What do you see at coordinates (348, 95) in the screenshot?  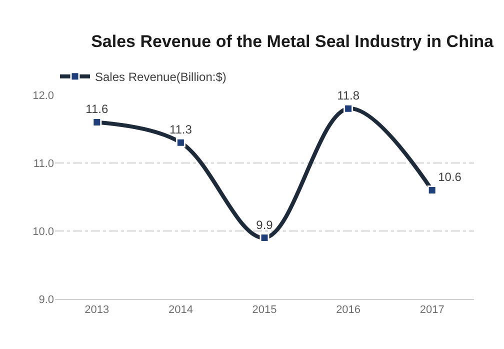 I see `data-label: 11.8` at bounding box center [348, 95].